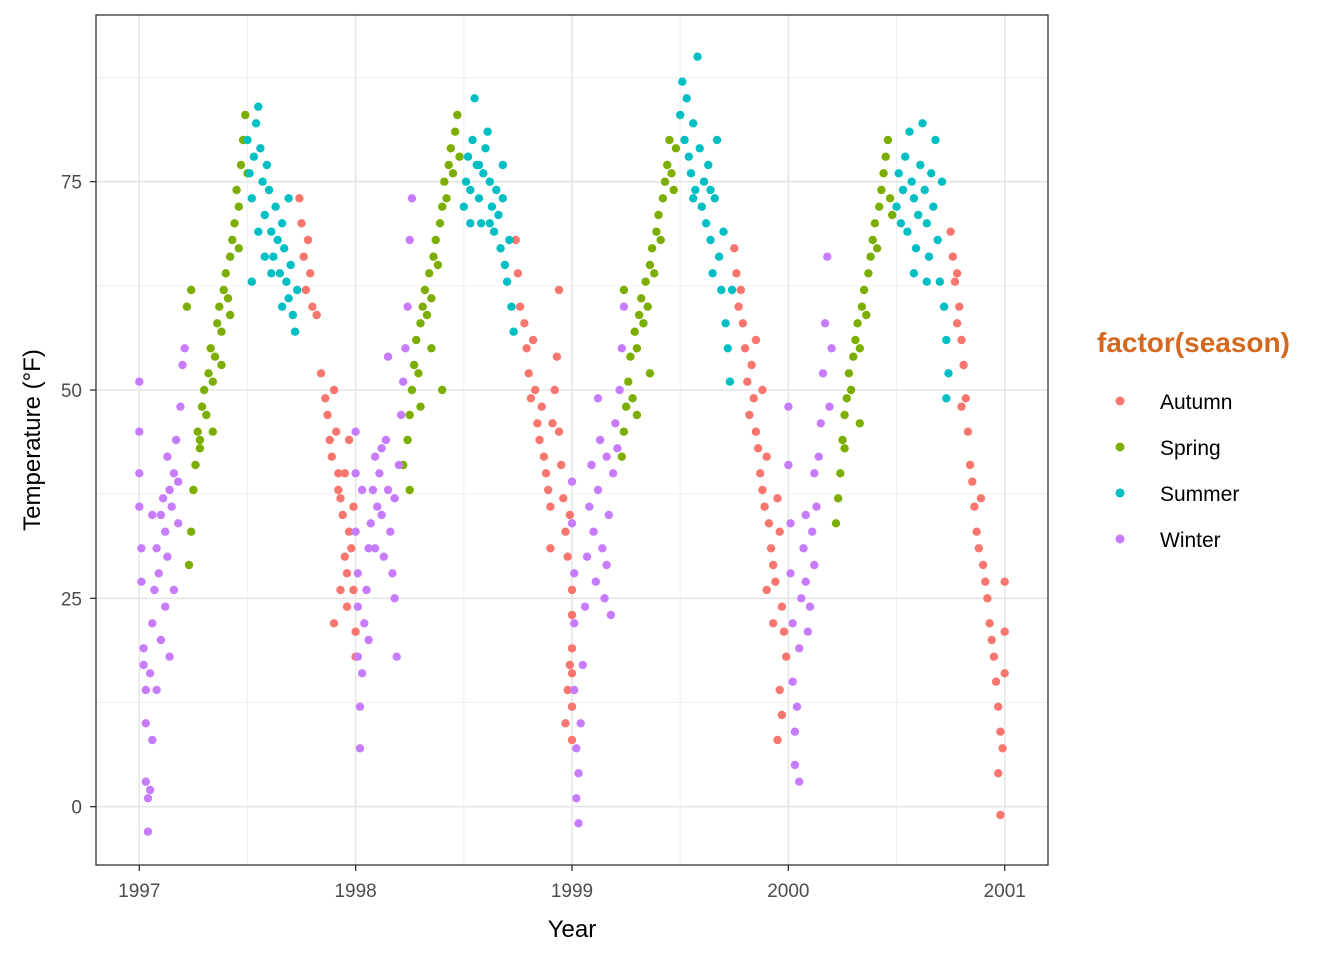  I want to click on legend-key-summer, so click(1120, 493).